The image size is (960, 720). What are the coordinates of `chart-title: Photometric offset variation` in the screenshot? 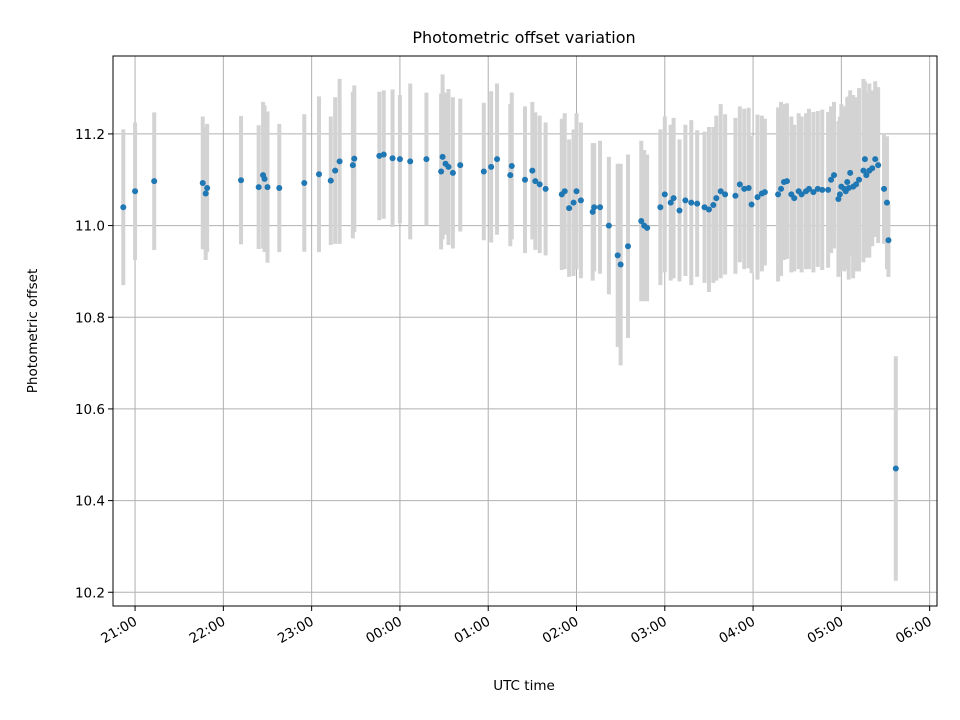 It's located at (523, 37).